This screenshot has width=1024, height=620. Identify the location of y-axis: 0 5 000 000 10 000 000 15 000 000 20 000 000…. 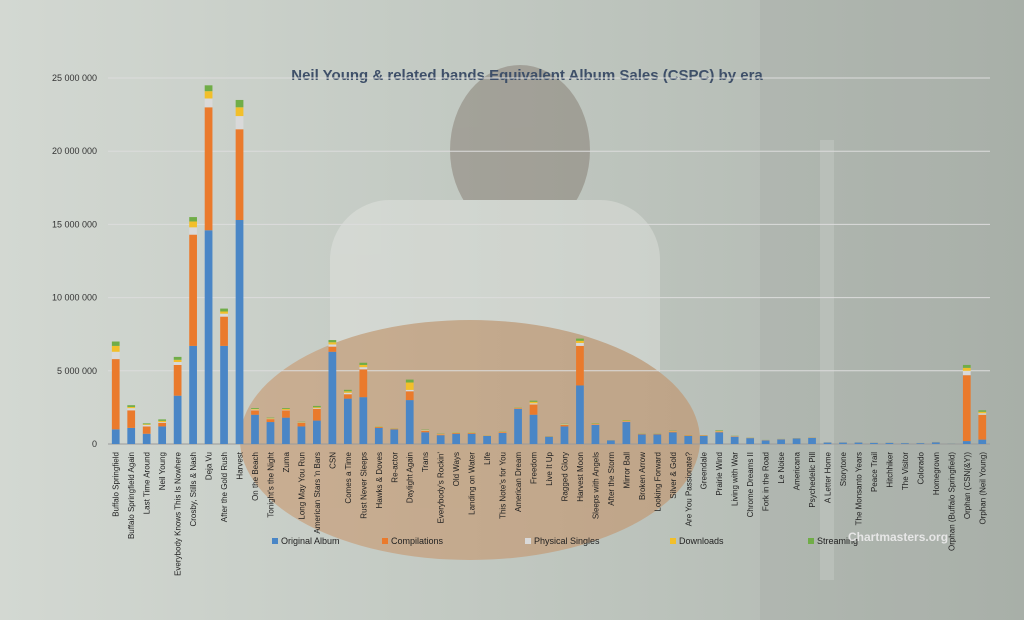
(74, 261).